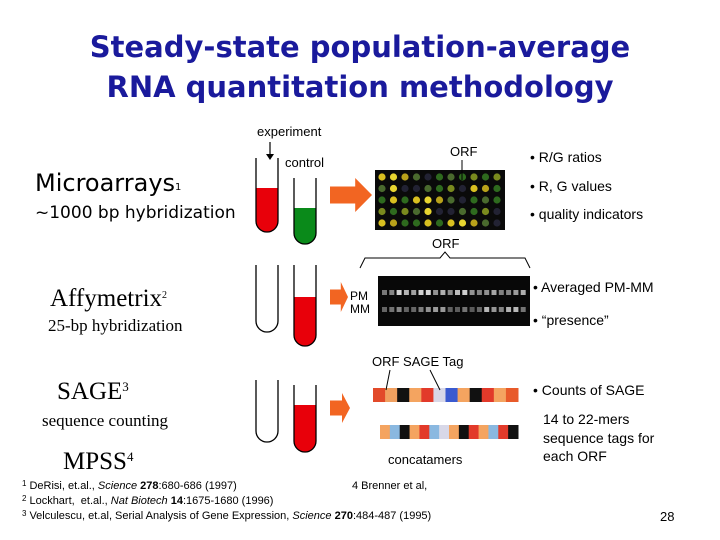  Describe the element at coordinates (589, 390) in the screenshot. I see `bullet: • Counts of SAGE` at that location.